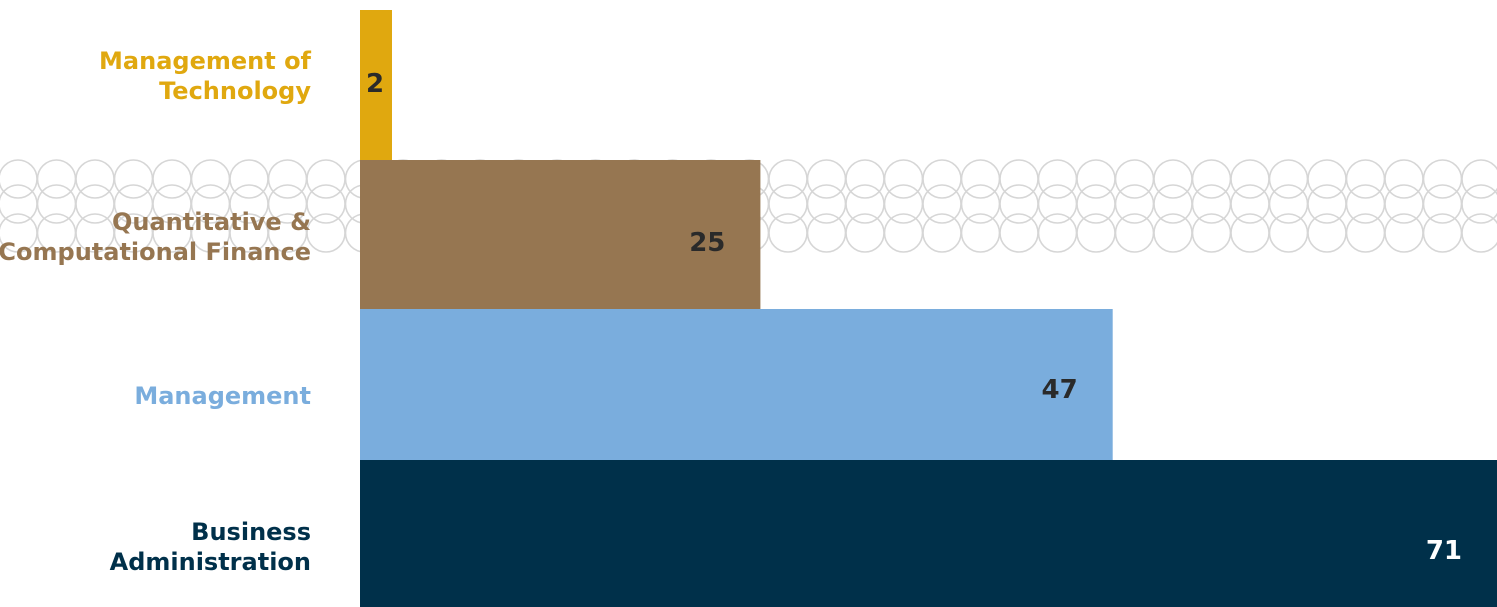 The image size is (1497, 607). What do you see at coordinates (1444, 551) in the screenshot?
I see `value-label-3: 71` at bounding box center [1444, 551].